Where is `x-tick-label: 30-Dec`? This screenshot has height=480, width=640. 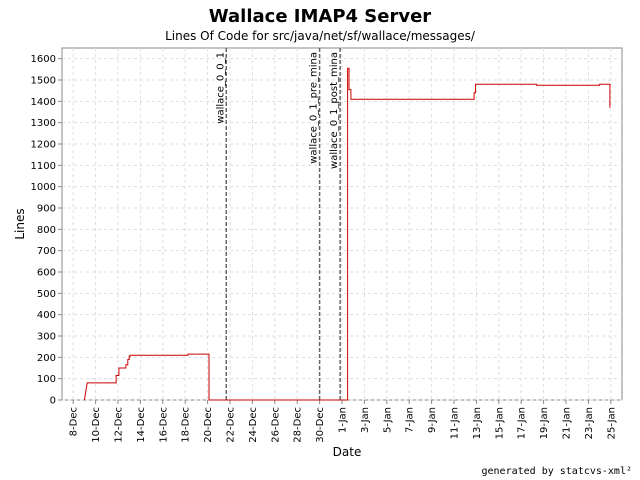 x-tick-label: 30-Dec is located at coordinates (320, 425).